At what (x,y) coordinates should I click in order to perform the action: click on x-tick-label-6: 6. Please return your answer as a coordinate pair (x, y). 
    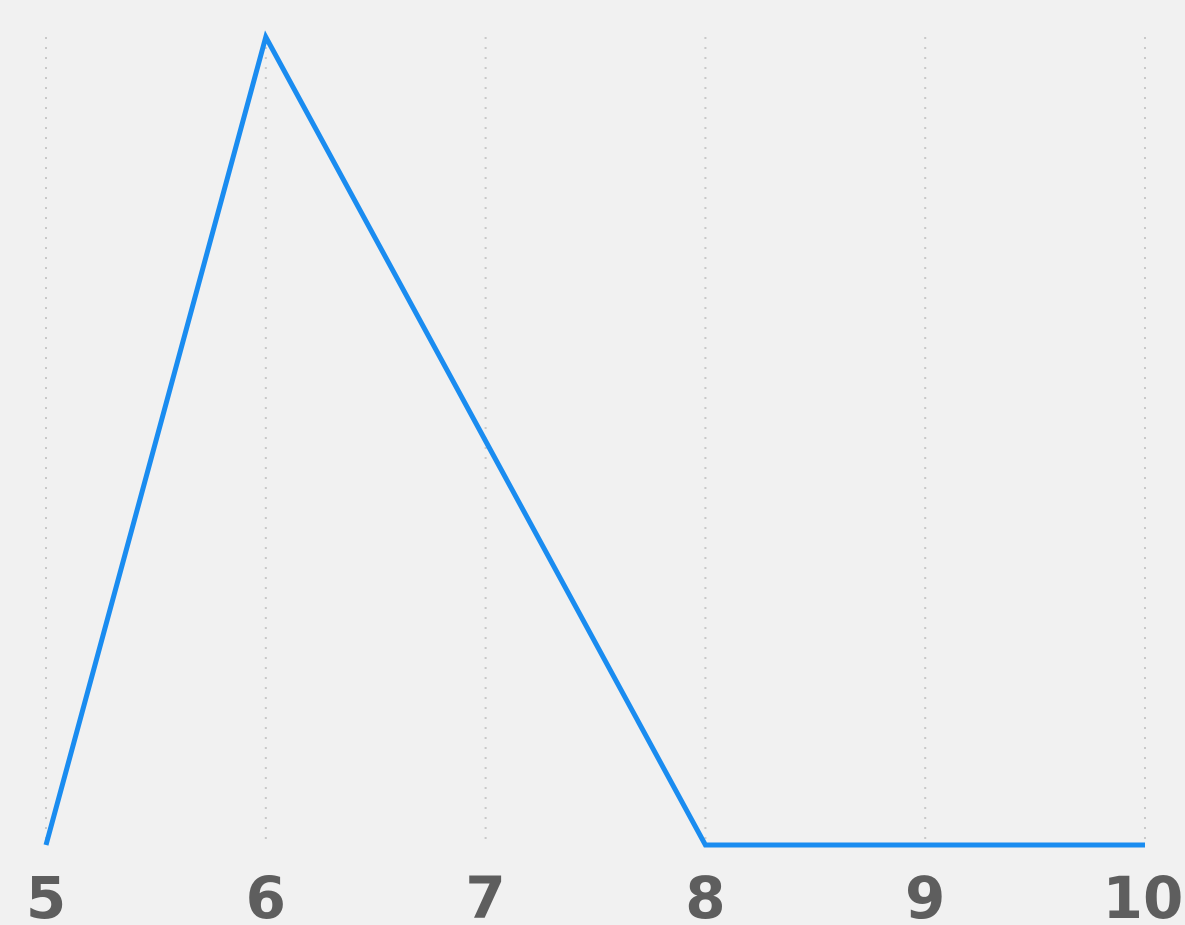
    Looking at the image, I should click on (266, 894).